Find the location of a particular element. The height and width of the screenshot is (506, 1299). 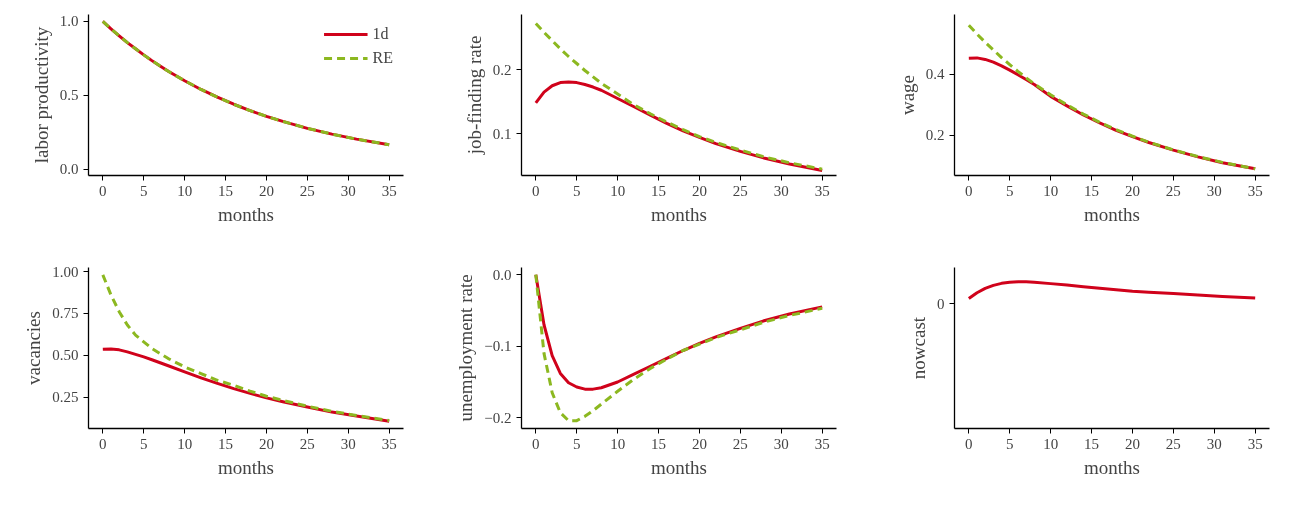

y-tick-label: 1.0 is located at coordinates (69, 21).